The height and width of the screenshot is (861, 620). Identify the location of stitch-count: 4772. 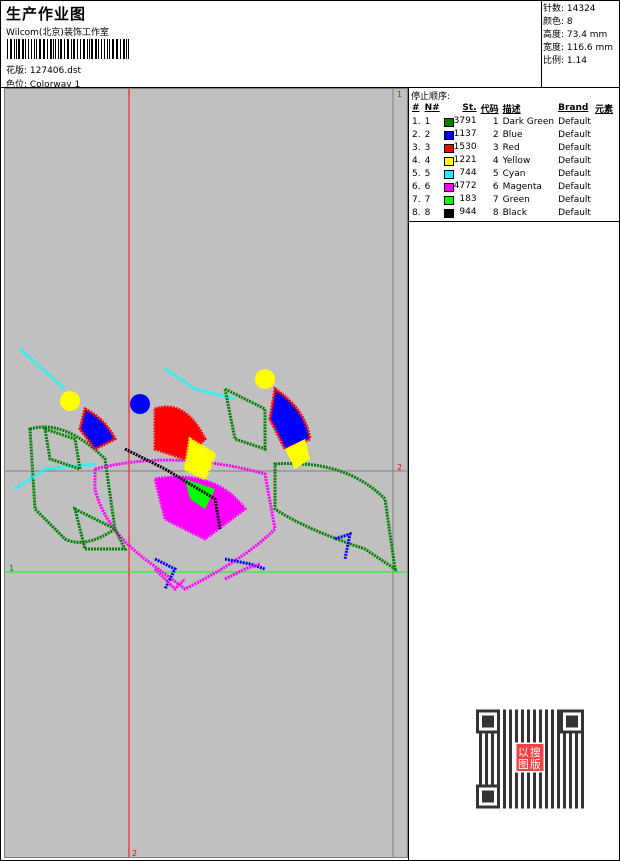
(460, 186).